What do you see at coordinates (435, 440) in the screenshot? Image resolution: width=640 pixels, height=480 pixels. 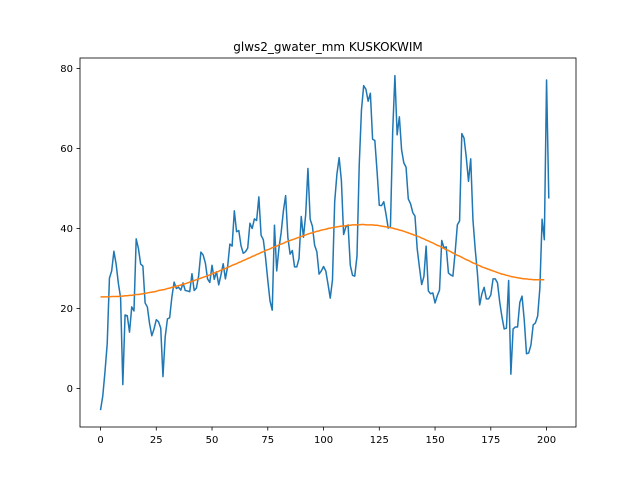 I see `x-tick-label: 150` at bounding box center [435, 440].